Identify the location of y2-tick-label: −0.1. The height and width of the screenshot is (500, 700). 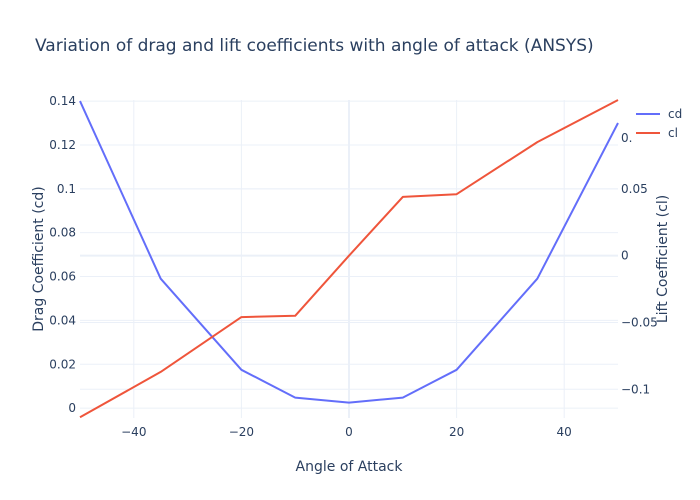
(635, 389).